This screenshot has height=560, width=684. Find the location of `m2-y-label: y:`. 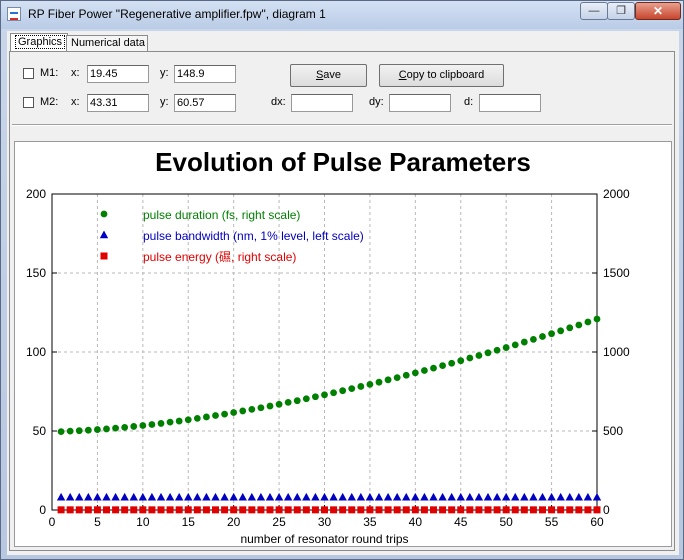

m2-y-label: y: is located at coordinates (164, 102).